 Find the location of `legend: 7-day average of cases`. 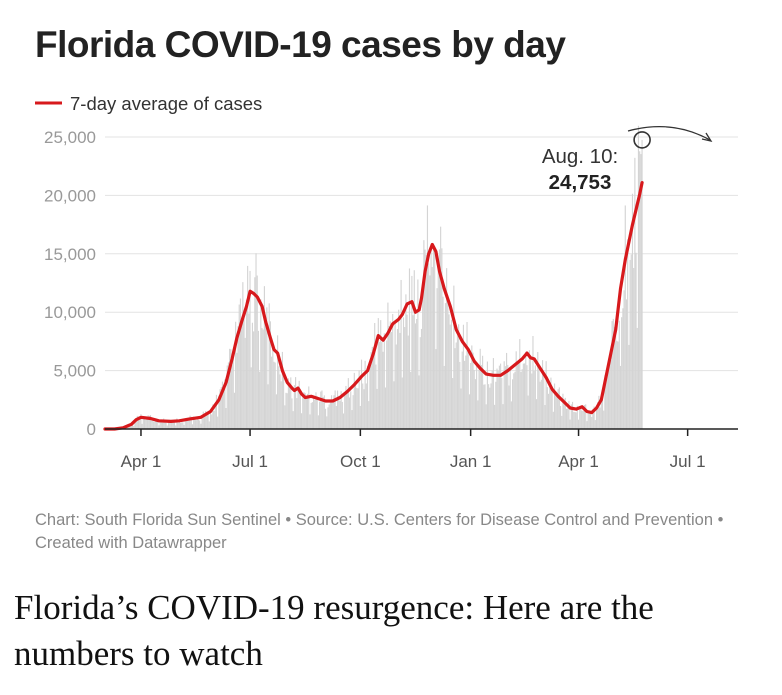

legend: 7-day average of cases is located at coordinates (148, 103).